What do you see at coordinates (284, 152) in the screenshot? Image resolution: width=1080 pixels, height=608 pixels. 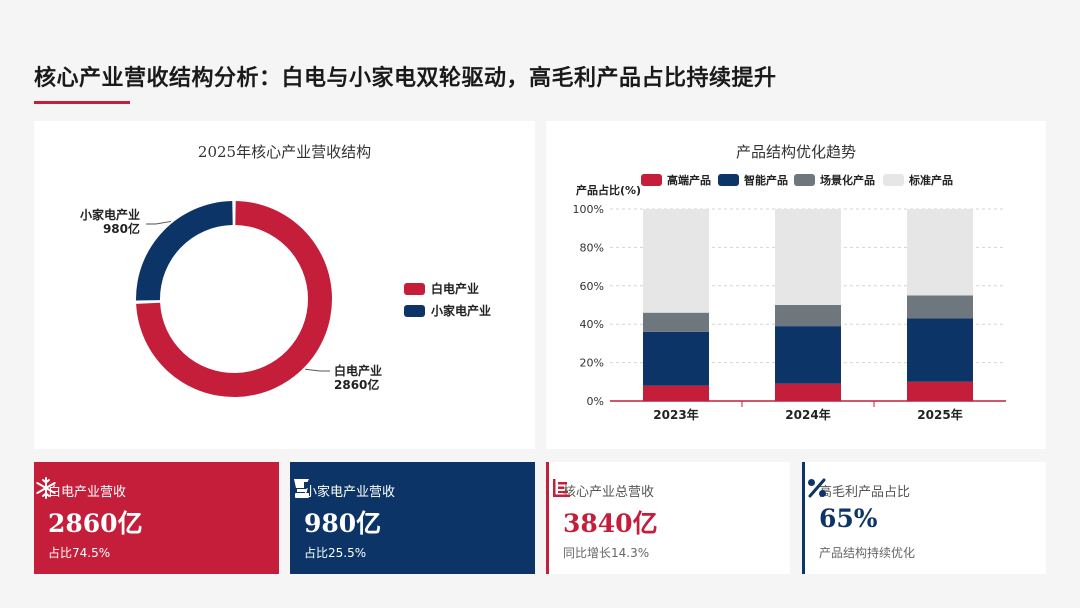 I see `donut-chart-title: 2025年核心产业营收结构` at bounding box center [284, 152].